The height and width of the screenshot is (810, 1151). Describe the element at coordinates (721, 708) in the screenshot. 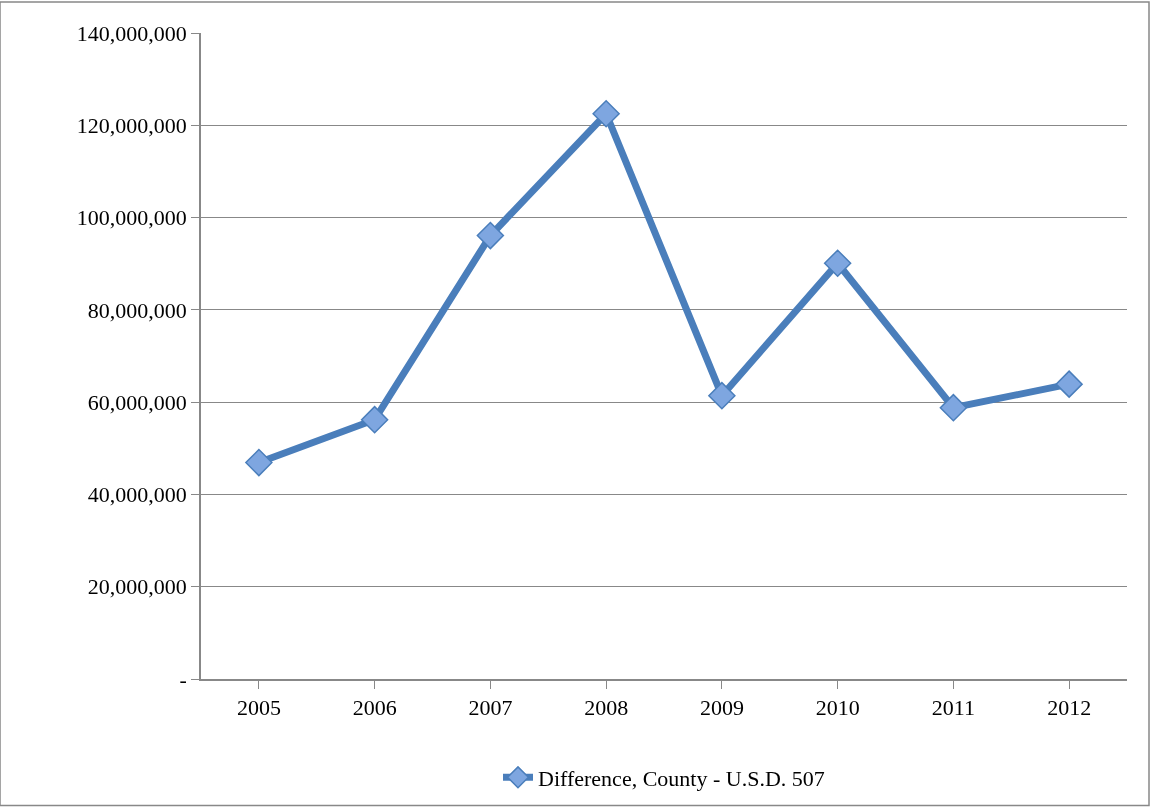

I see `x-tick-label: 2009` at that location.